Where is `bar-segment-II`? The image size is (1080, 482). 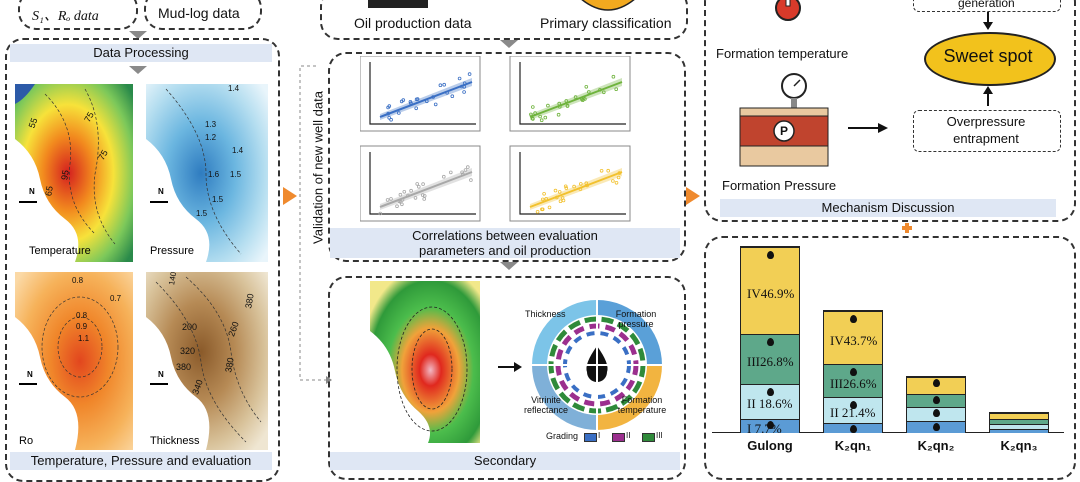
bar-segment-II is located at coordinates (1019, 426).